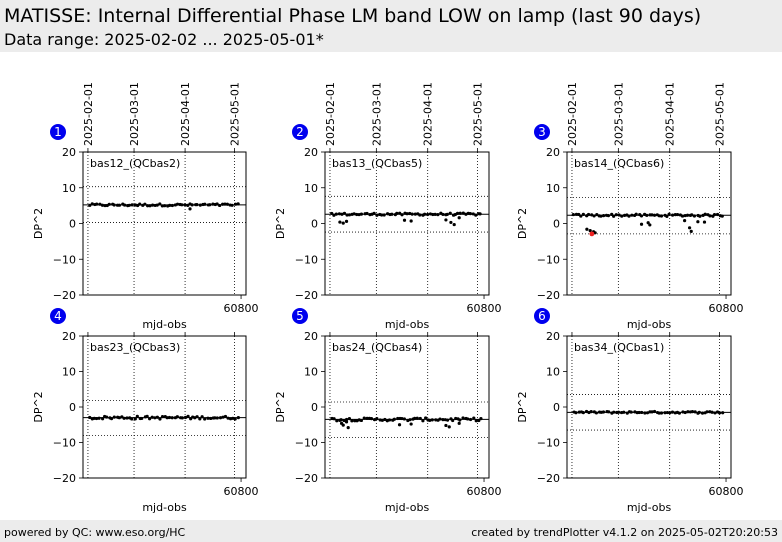 This screenshot has width=782, height=542. I want to click on panel-number: 5, so click(300, 316).